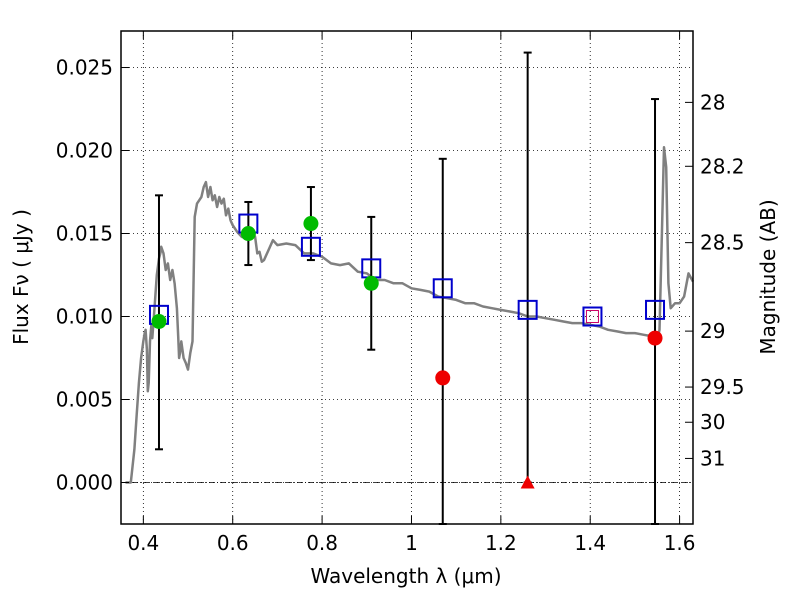  What do you see at coordinates (84, 151) in the screenshot?
I see `y-tick-label-4: 0.020` at bounding box center [84, 151].